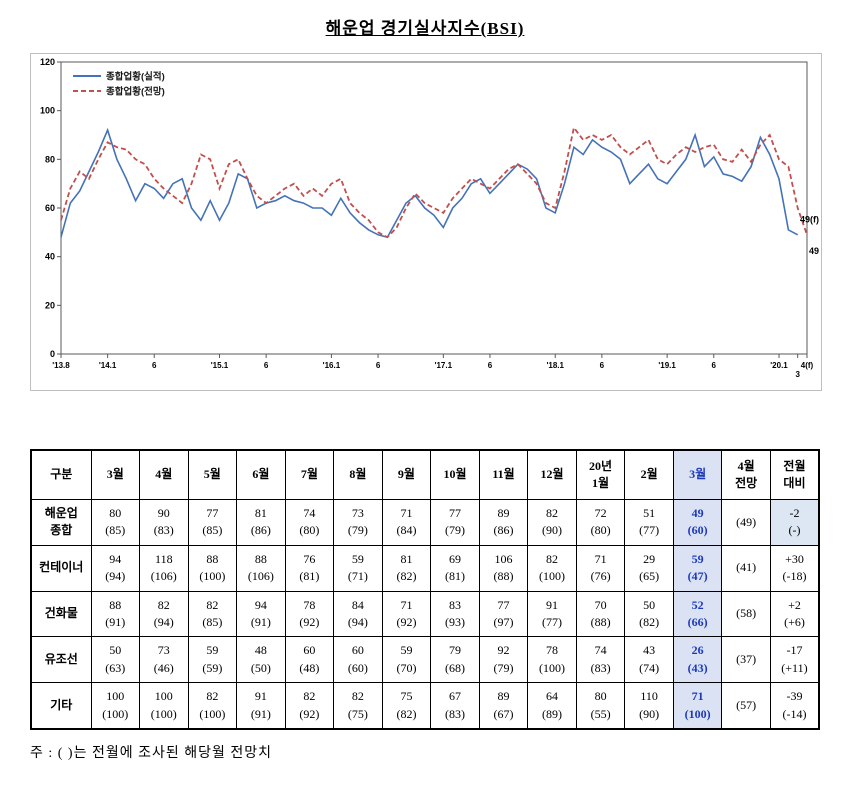 The image size is (850, 787). I want to click on x-tick-label: '17.1, so click(444, 365).